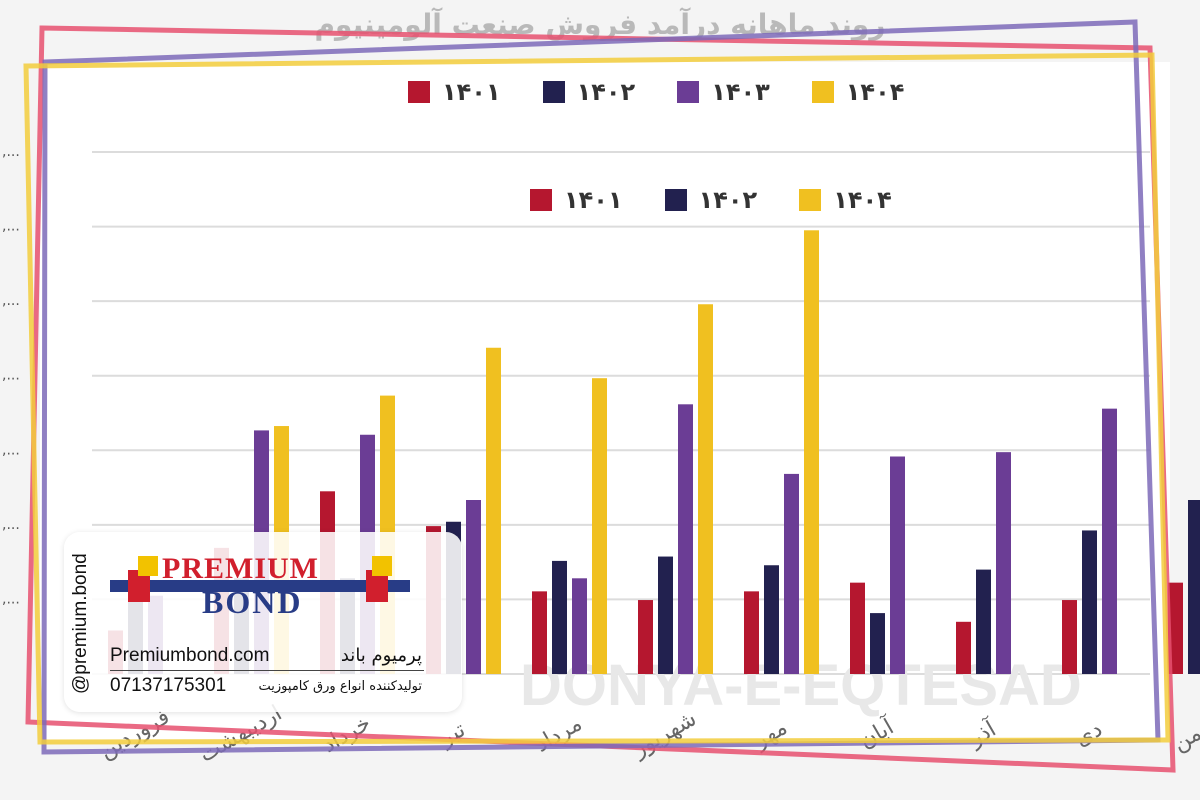 Image resolution: width=1200 pixels, height=800 pixels. I want to click on brand-description-fa: تولیدکننده انواع ورق کامپوزیت, so click(340, 686).